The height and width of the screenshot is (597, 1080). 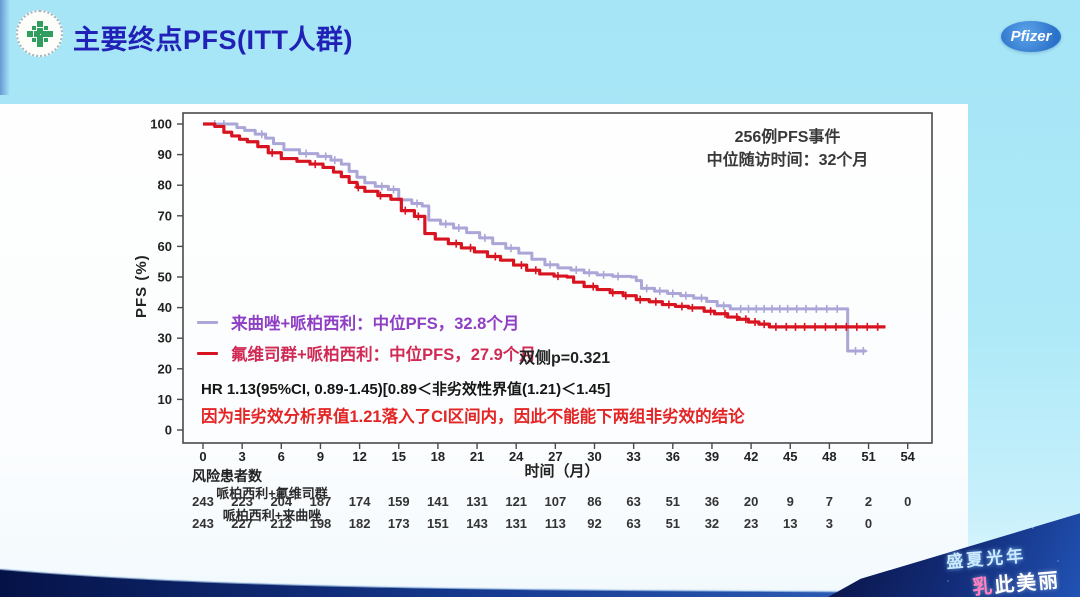 I want to click on risk-row-label-fulvestrant: 哌柏西利+氟维司群, so click(x=272, y=493).